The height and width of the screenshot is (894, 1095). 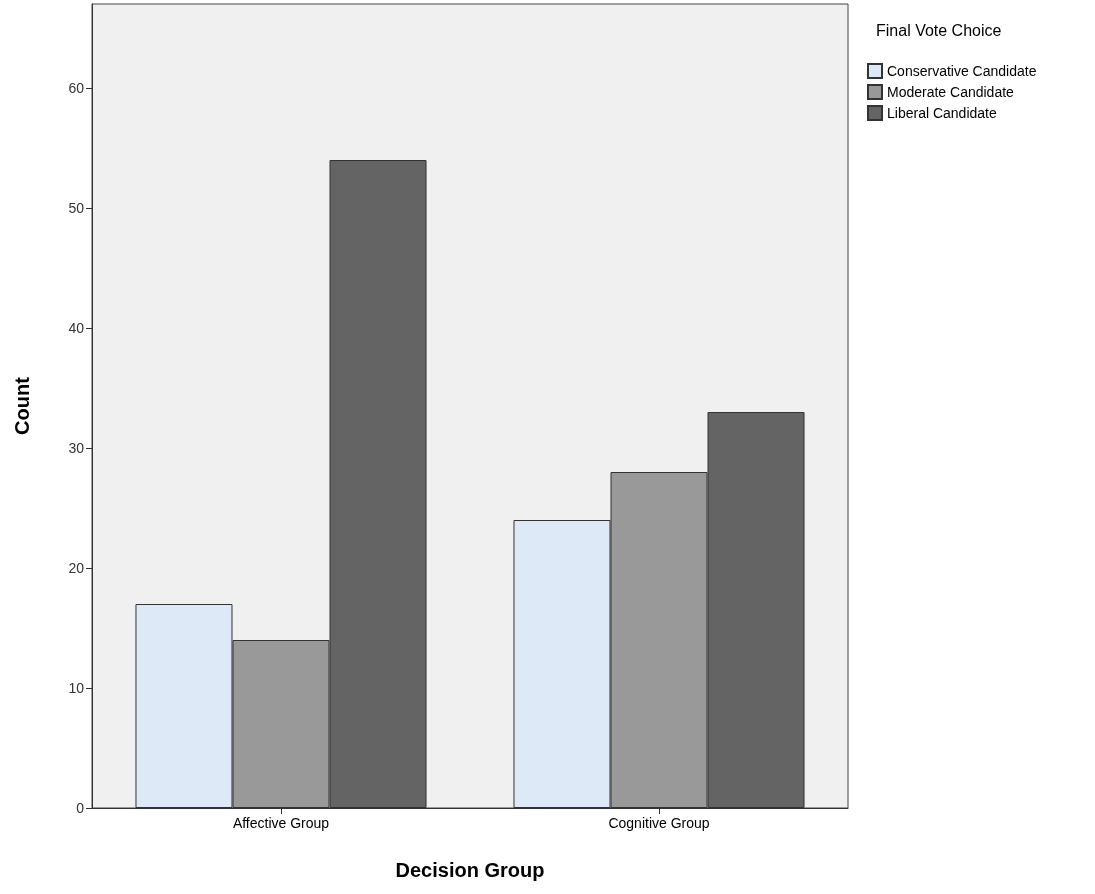 What do you see at coordinates (76, 328) in the screenshot?
I see `y-tick-label: 40` at bounding box center [76, 328].